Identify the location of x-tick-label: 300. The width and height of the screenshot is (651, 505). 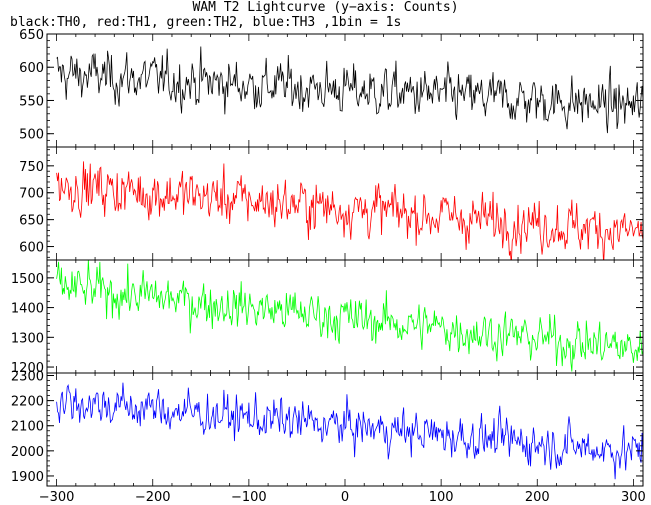
(633, 497).